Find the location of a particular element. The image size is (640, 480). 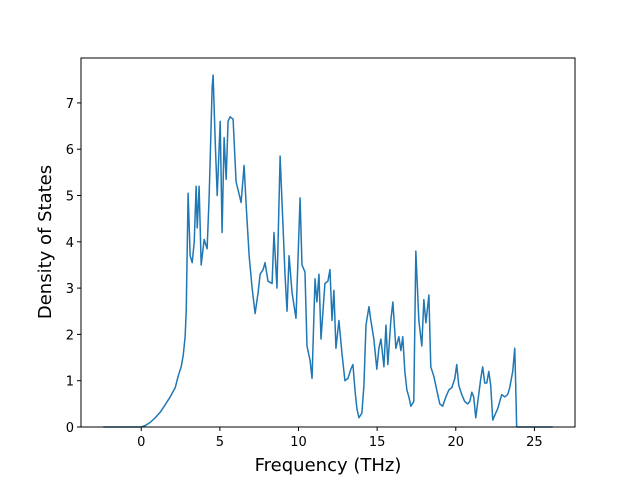

x-tick-label: 15 is located at coordinates (377, 442).